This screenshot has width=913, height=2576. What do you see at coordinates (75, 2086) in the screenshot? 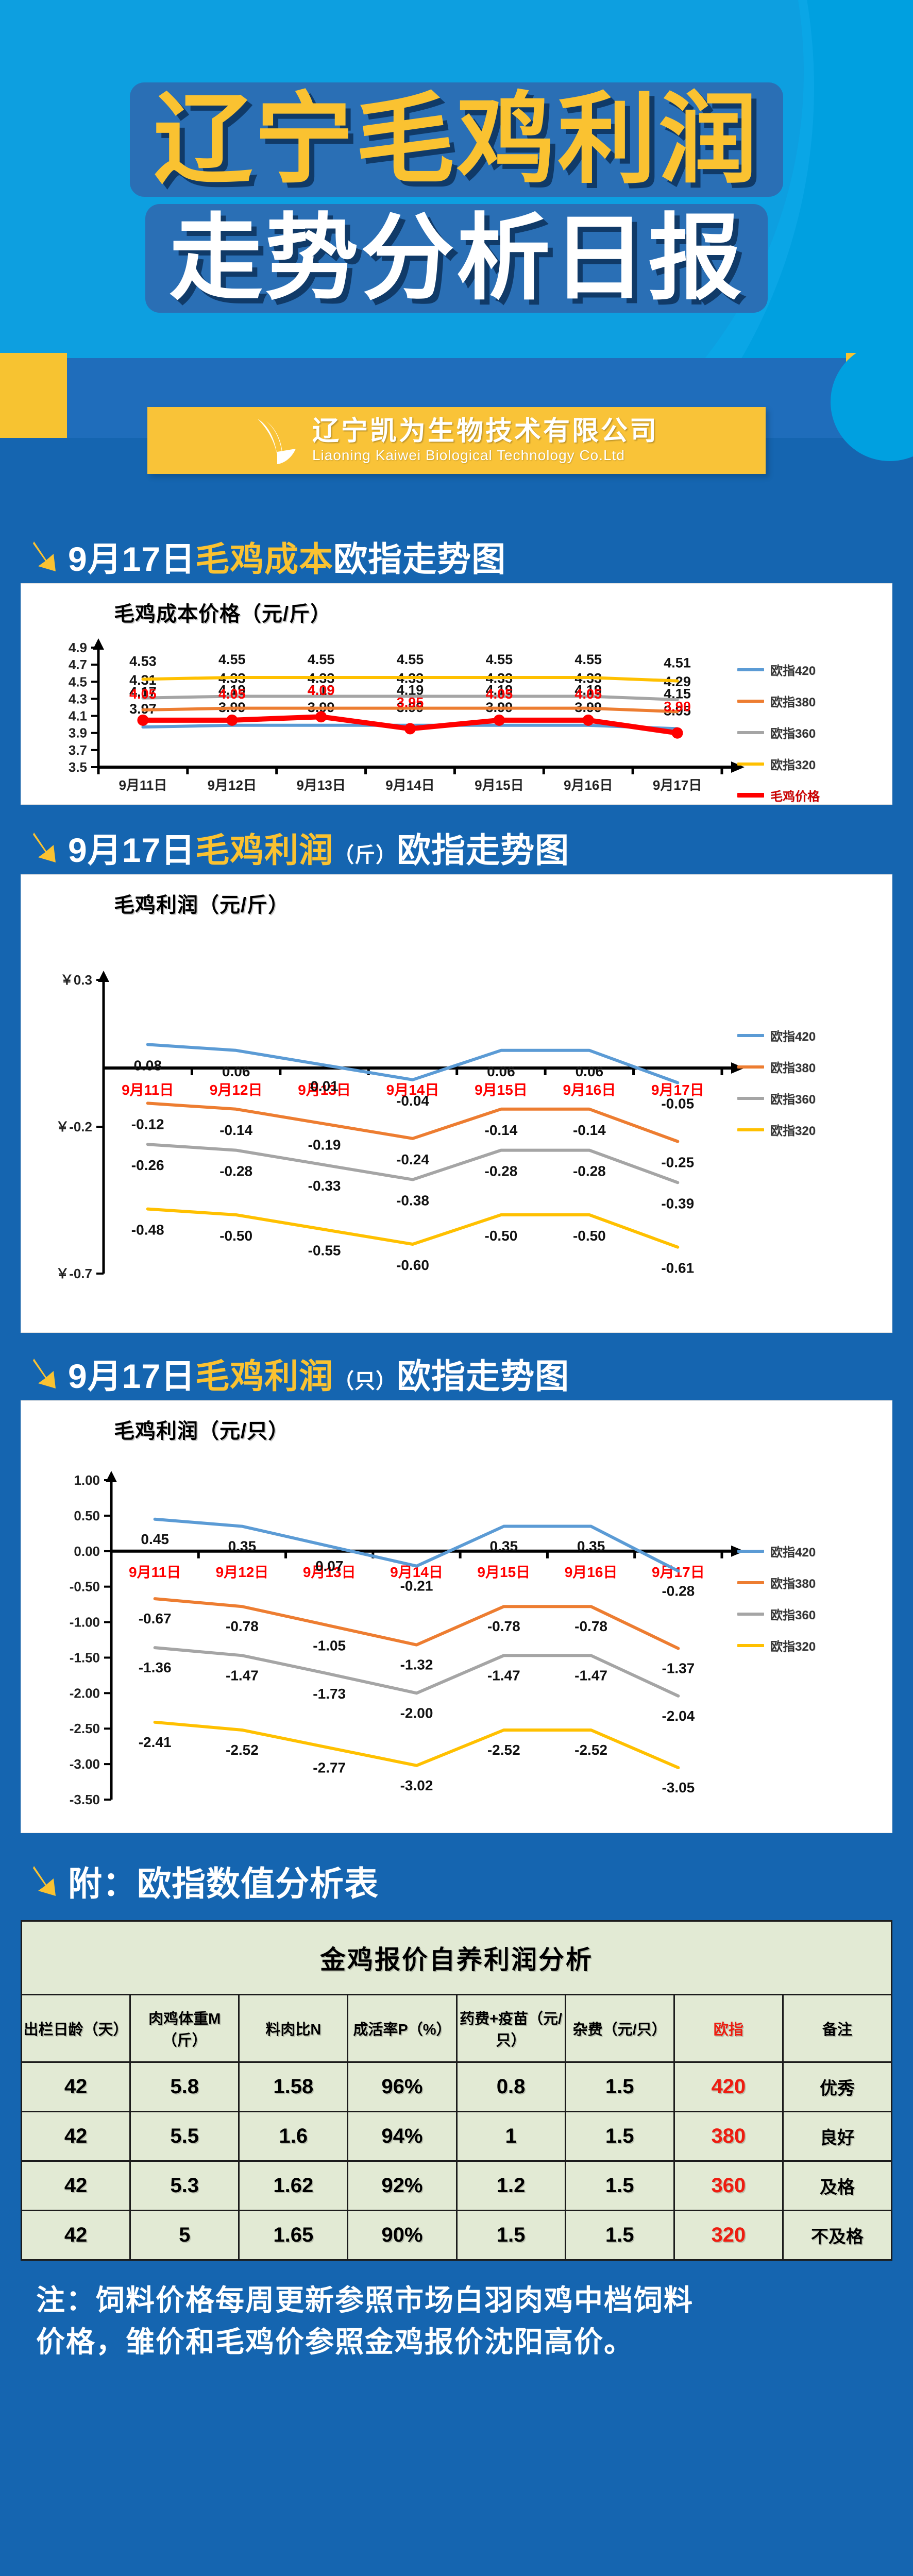
I see `table-cell: 42` at bounding box center [75, 2086].